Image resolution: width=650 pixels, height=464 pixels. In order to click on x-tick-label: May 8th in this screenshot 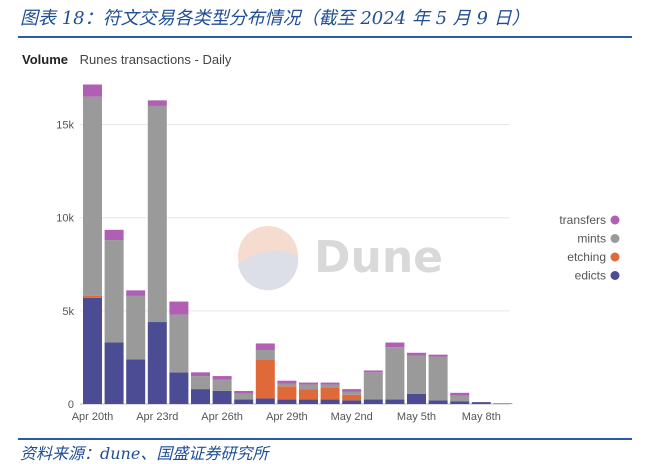, I will do `click(481, 417)`.